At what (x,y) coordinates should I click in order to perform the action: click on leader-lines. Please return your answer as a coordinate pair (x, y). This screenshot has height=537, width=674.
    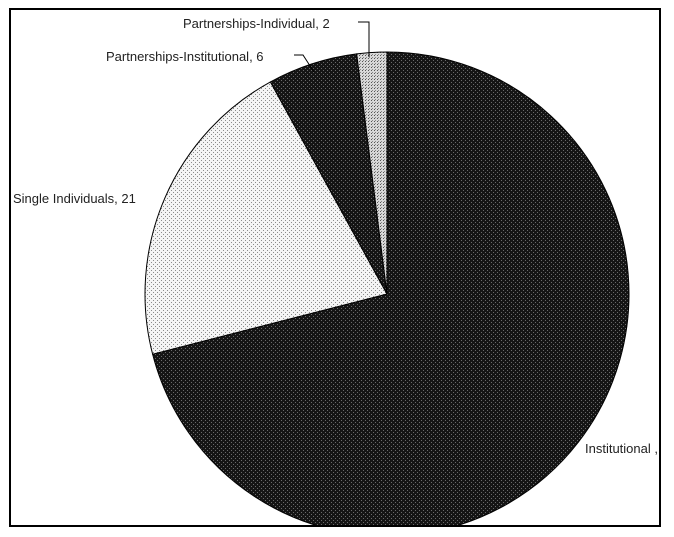
    Looking at the image, I should click on (332, 47).